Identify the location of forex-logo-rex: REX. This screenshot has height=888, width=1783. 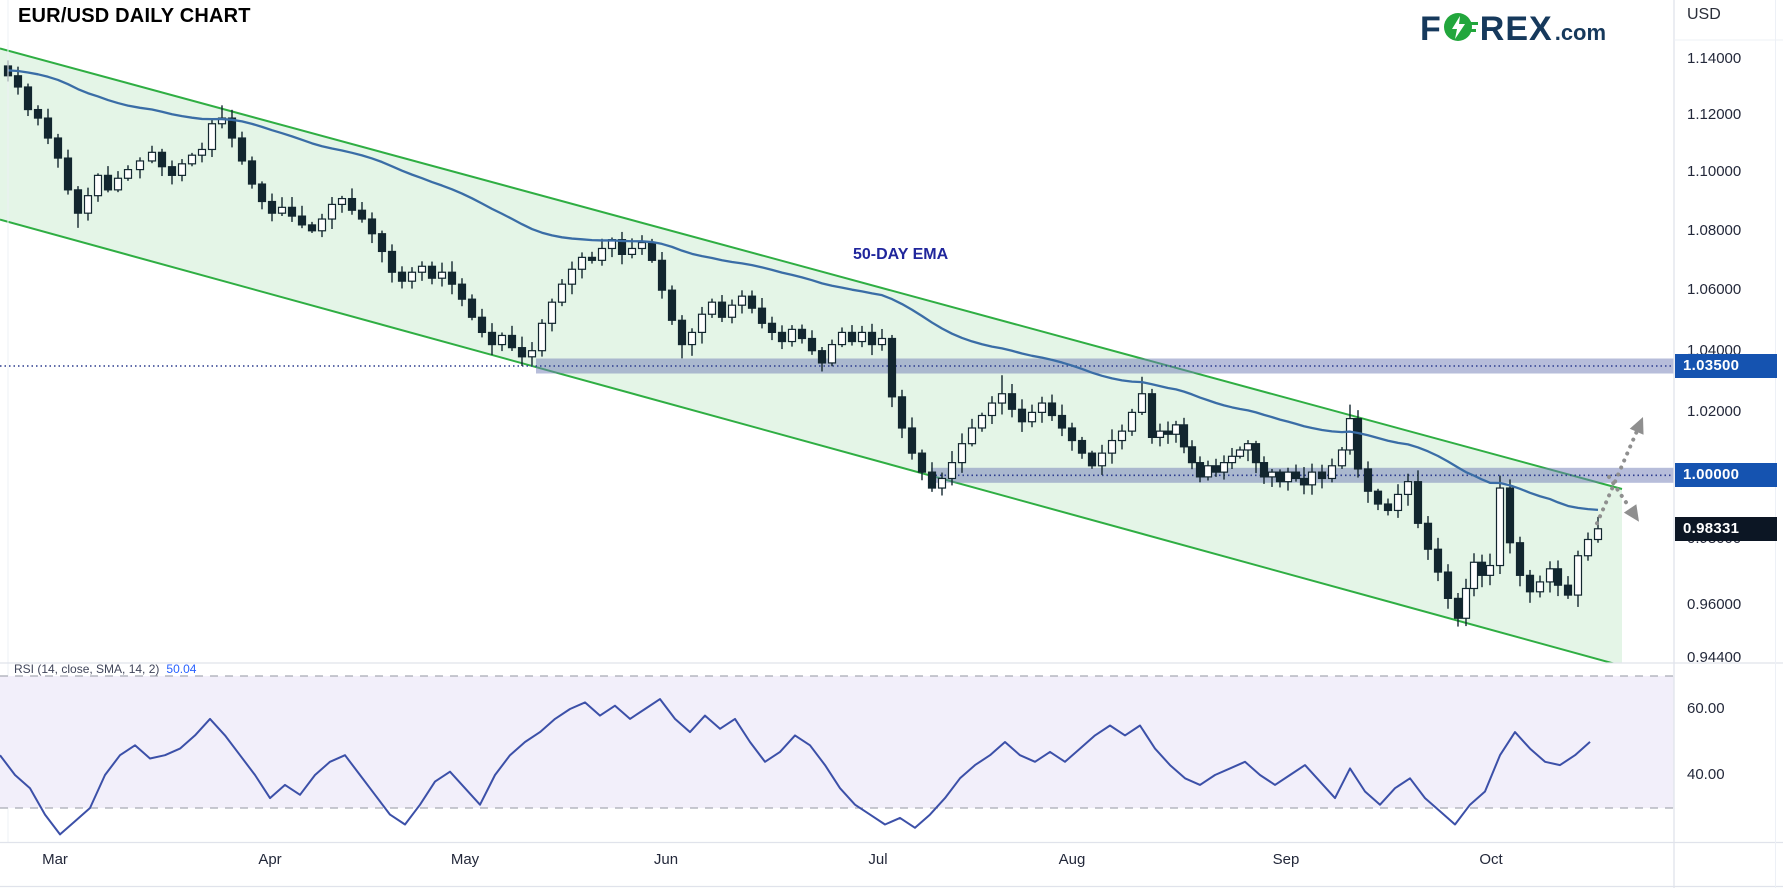
(1516, 28).